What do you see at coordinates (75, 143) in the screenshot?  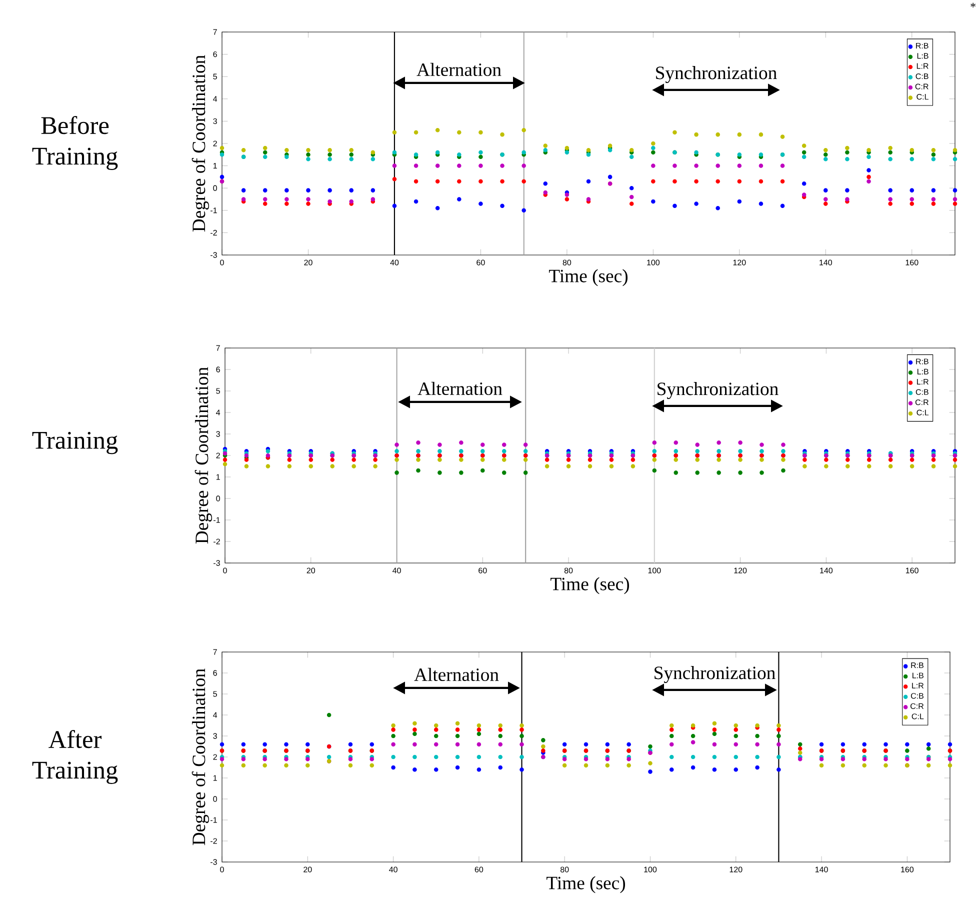 I see `text: Before Training` at bounding box center [75, 143].